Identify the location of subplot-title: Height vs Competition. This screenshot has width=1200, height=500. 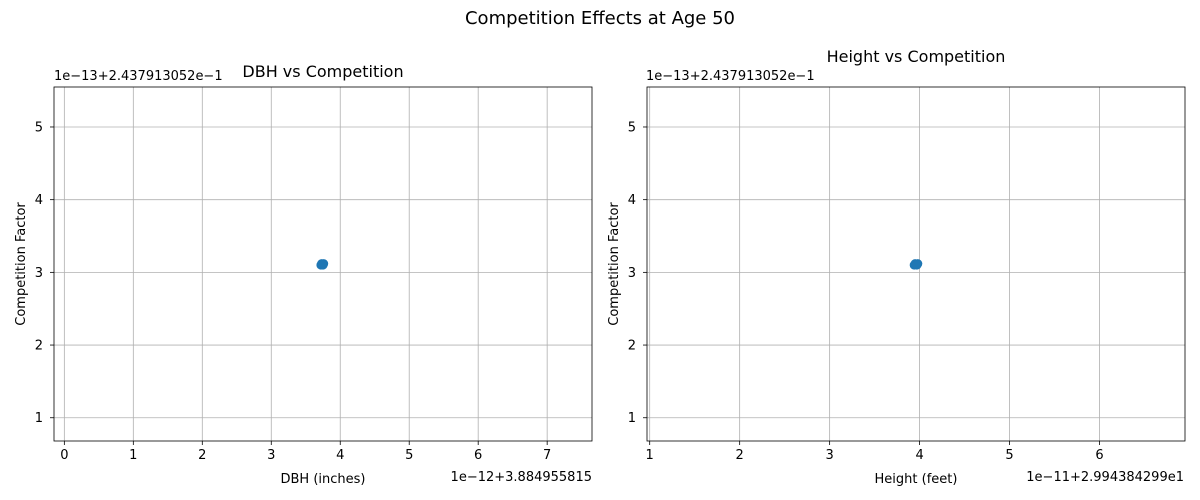
(916, 56).